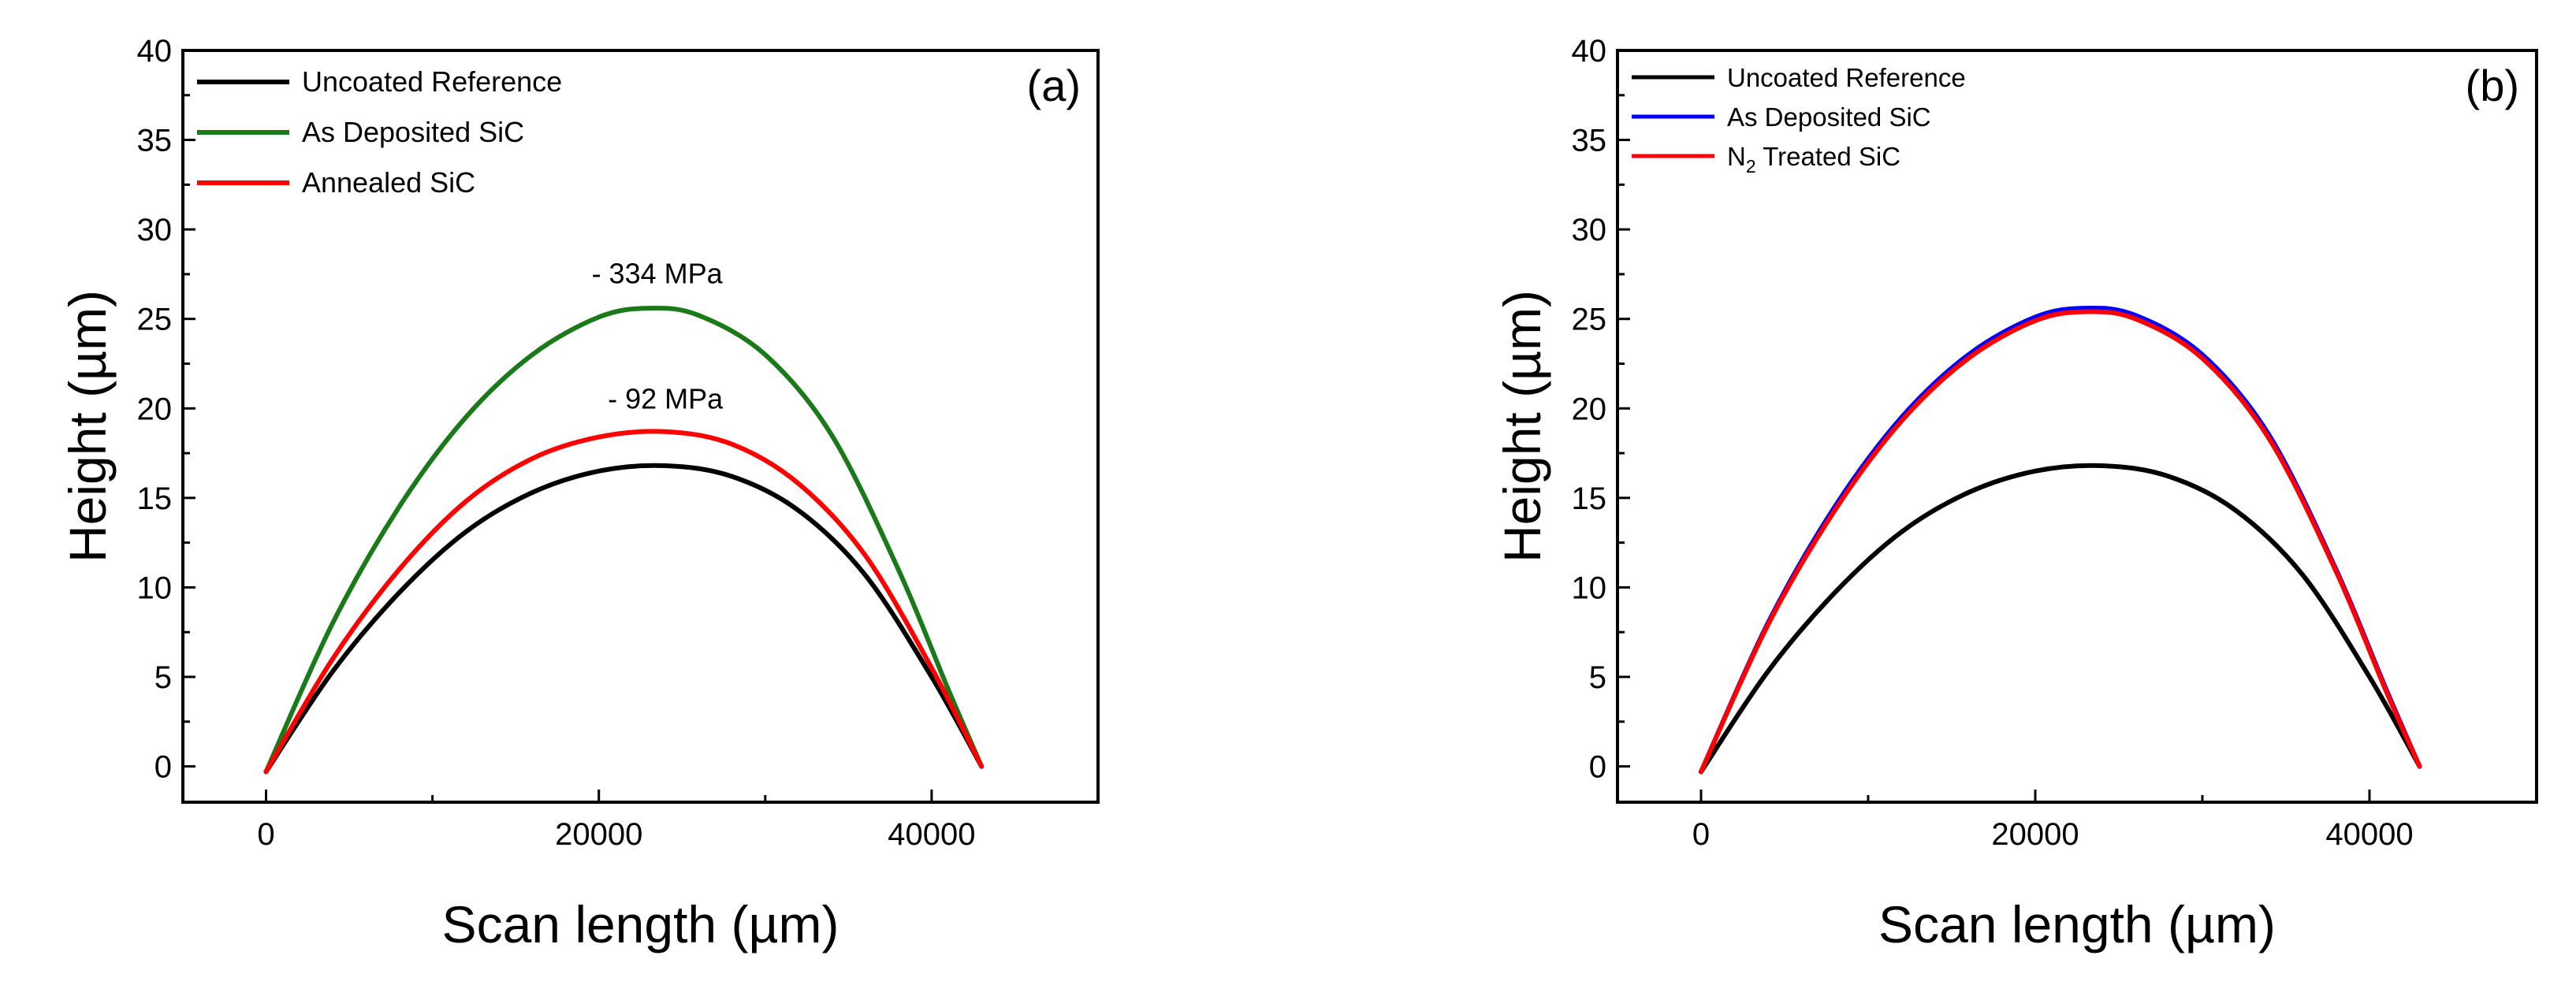 This screenshot has width=2576, height=985. I want to click on panel-label: (a), so click(1054, 86).